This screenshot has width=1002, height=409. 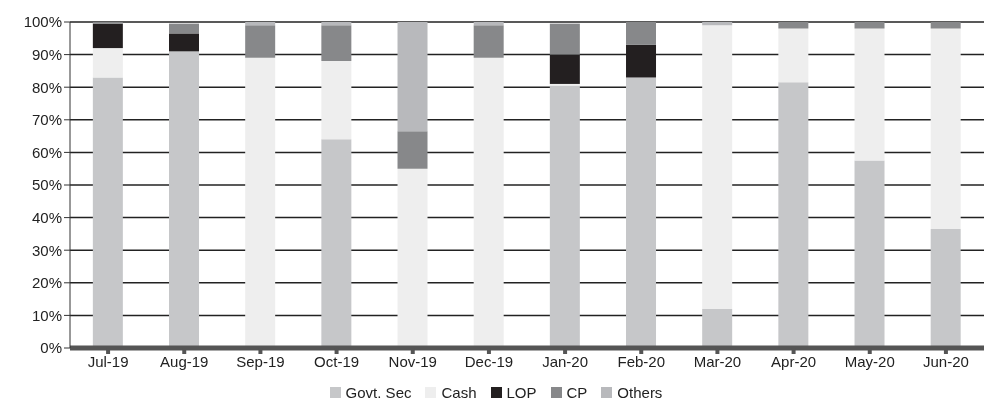 What do you see at coordinates (521, 392) in the screenshot?
I see `legend-label: LOP` at bounding box center [521, 392].